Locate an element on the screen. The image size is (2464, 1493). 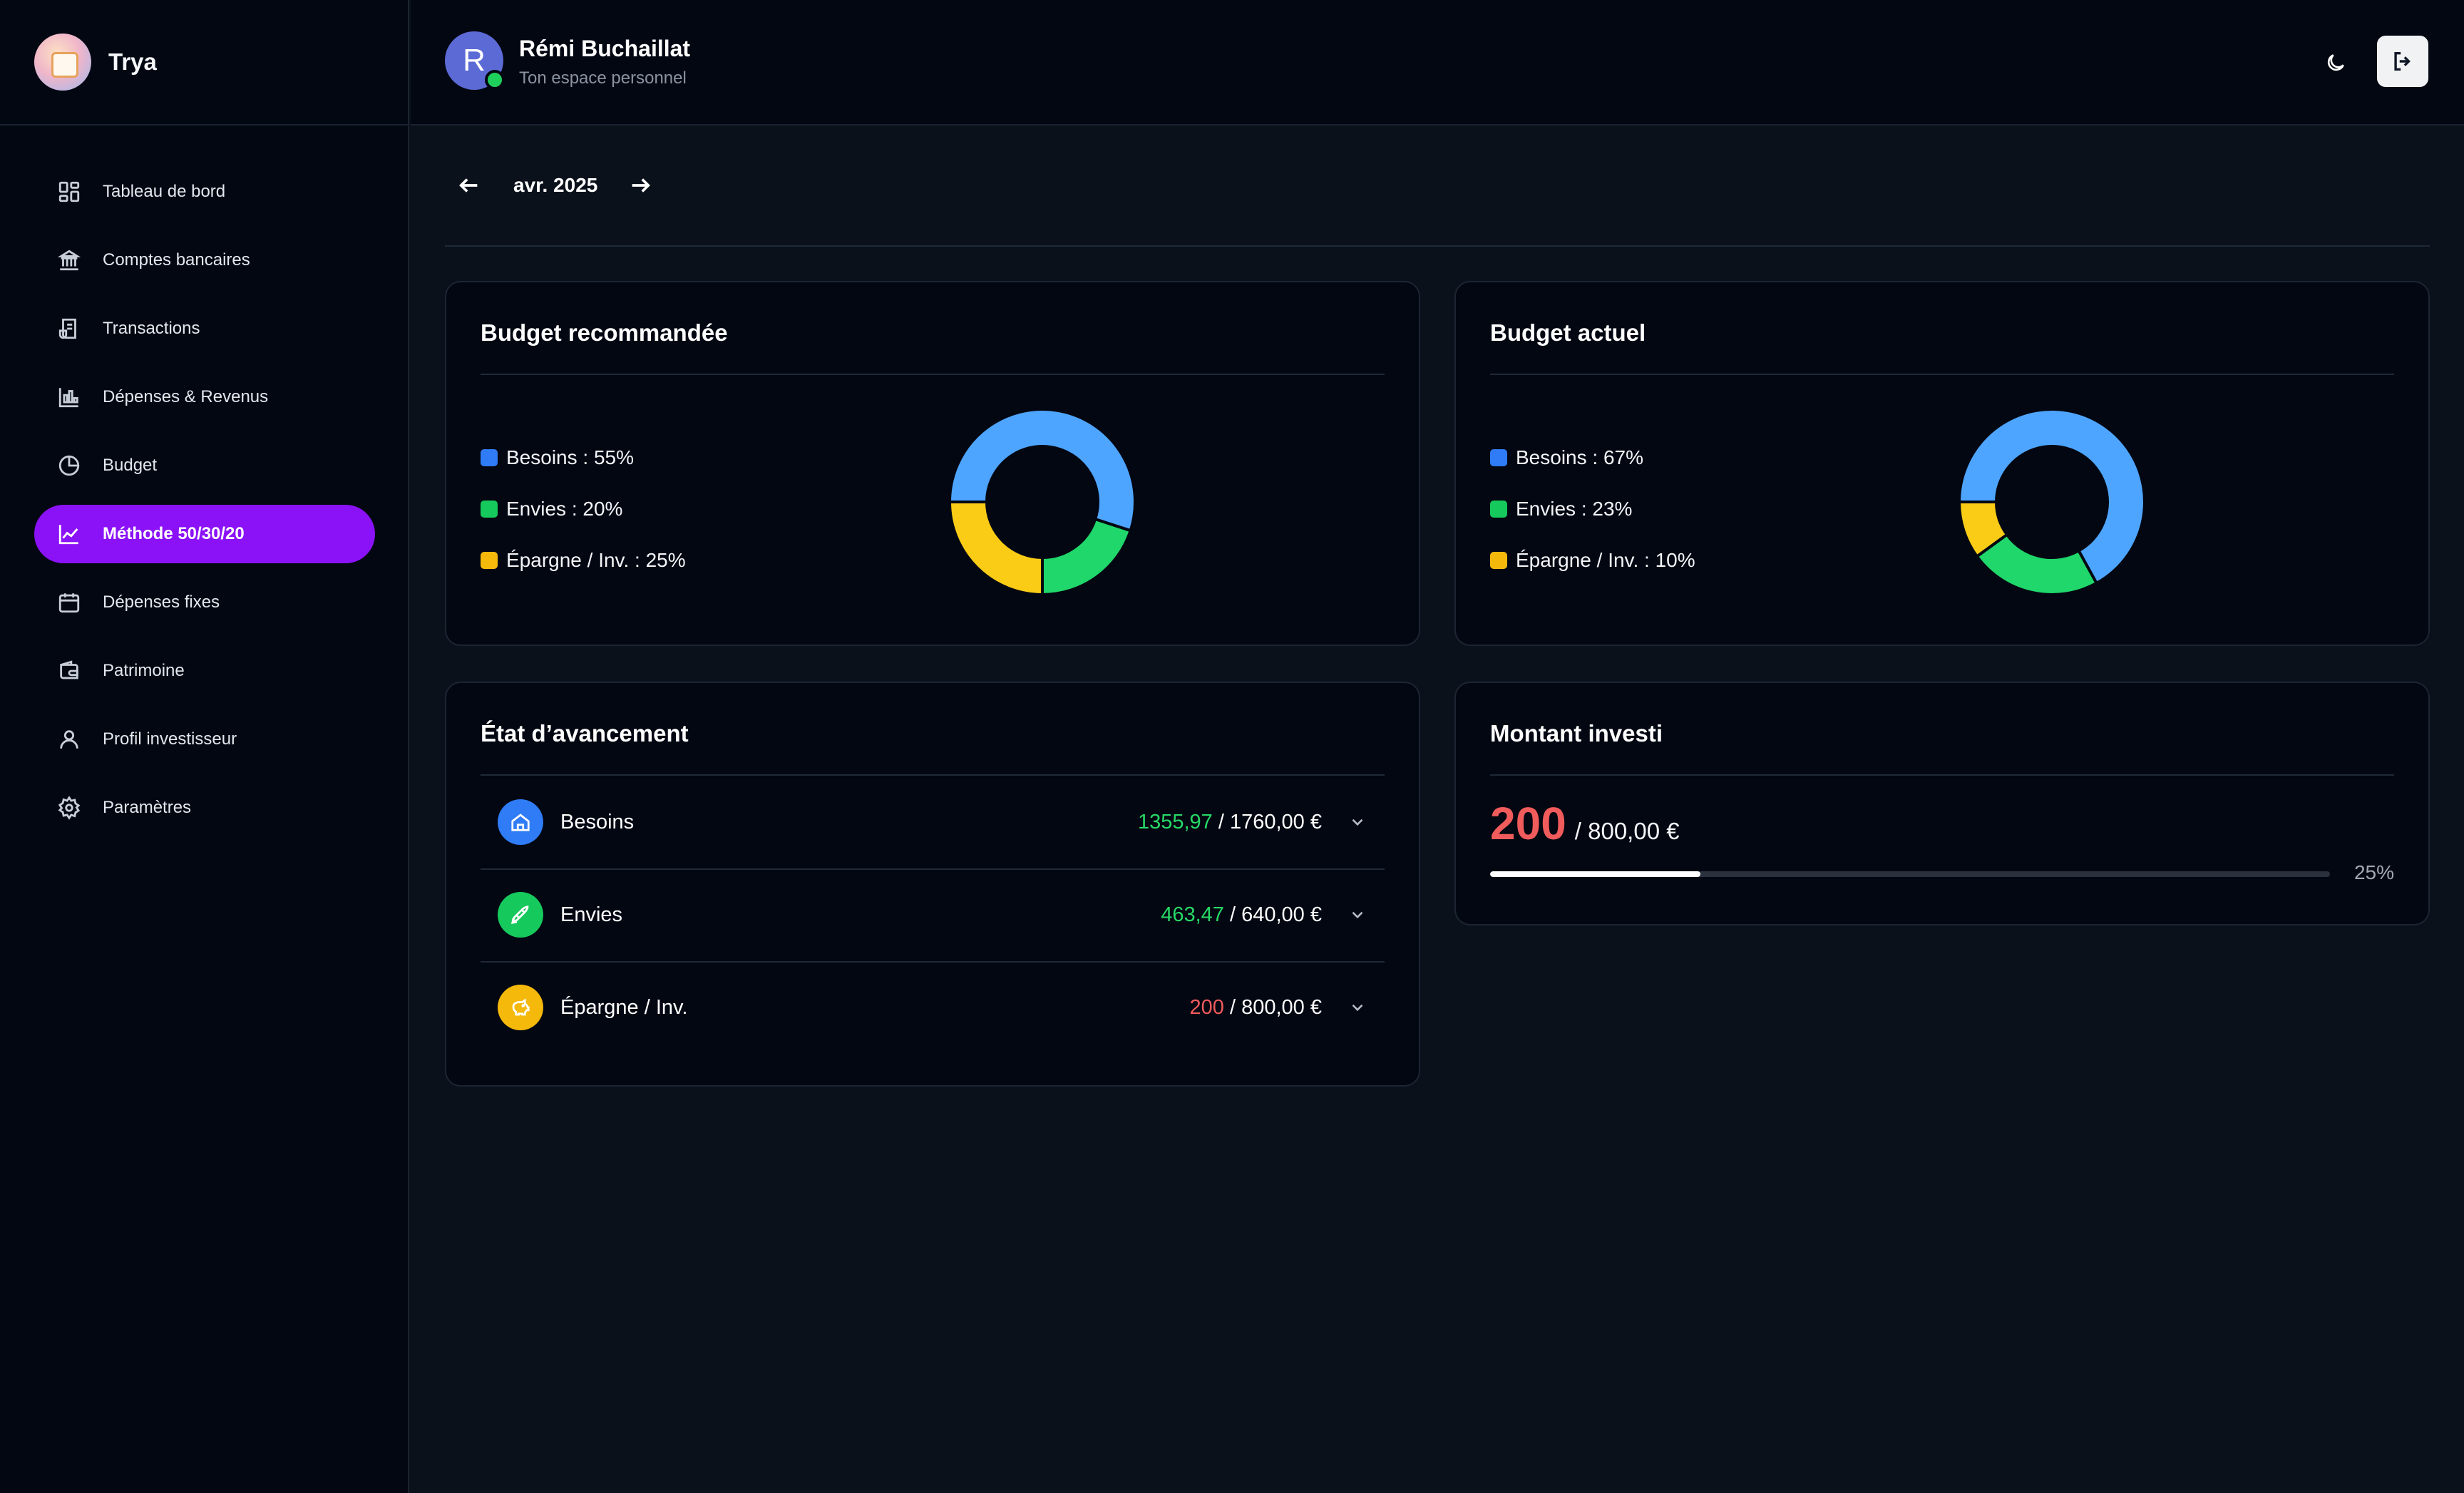
sidebar-item-depenses-fixes: Dépenses fixes is located at coordinates (204, 603).